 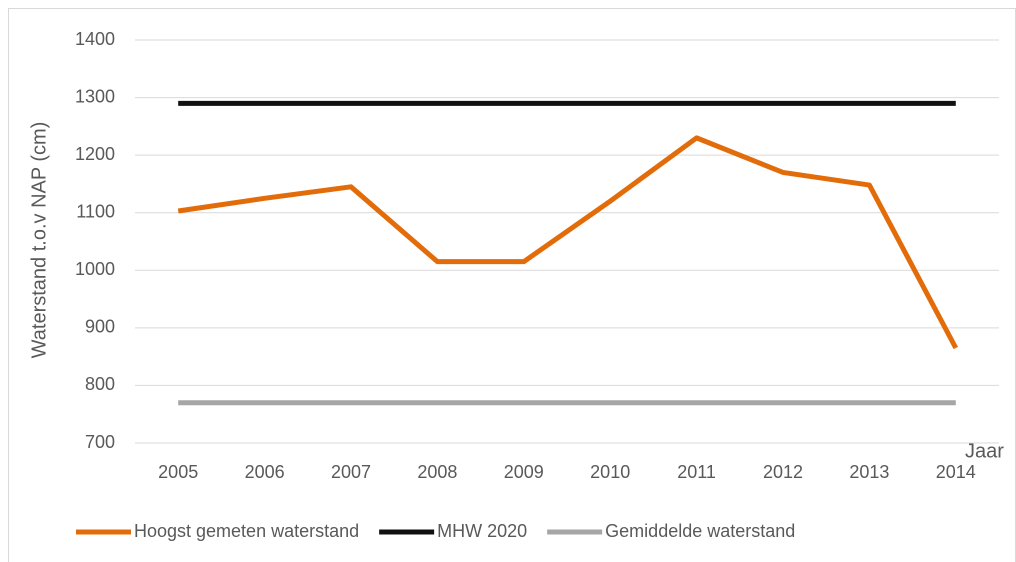 I want to click on x-tick-label: 2007, so click(x=351, y=472).